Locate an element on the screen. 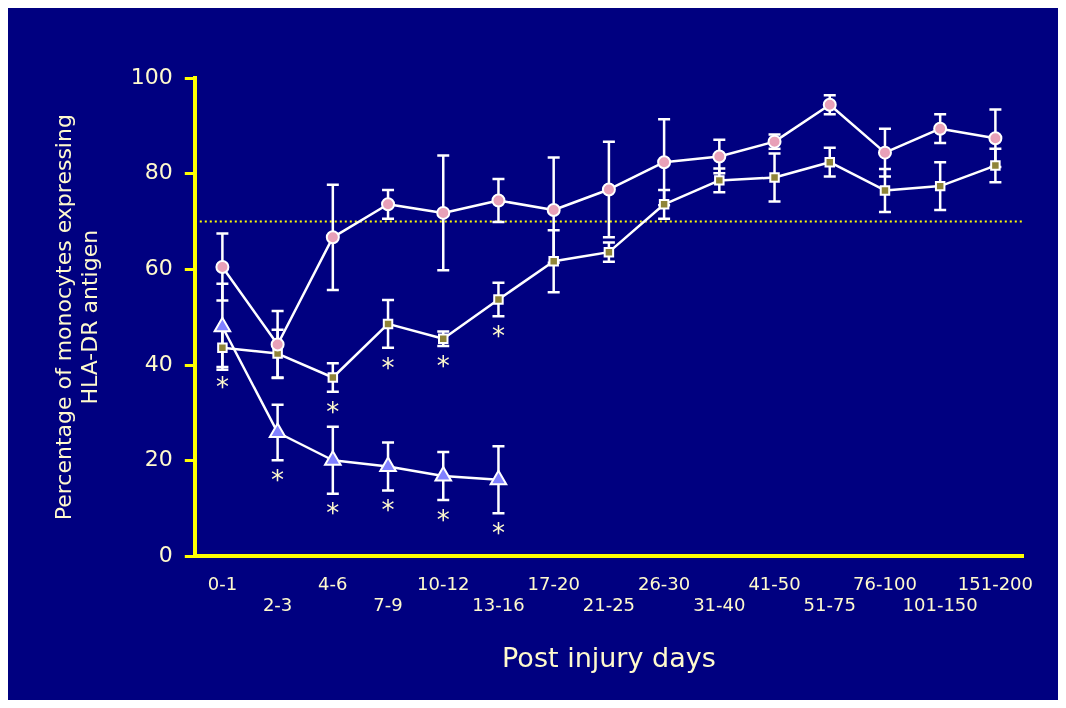  x-tick-label: 7-9 is located at coordinates (388, 605).